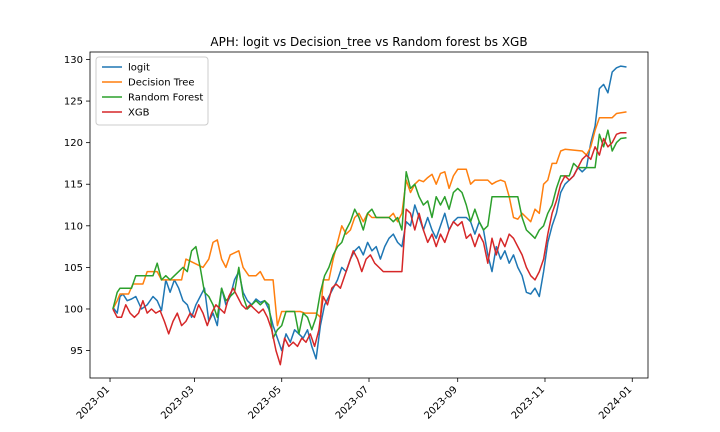 This screenshot has height=432, width=720. What do you see at coordinates (73, 268) in the screenshot?
I see `y-tick-label: 105` at bounding box center [73, 268].